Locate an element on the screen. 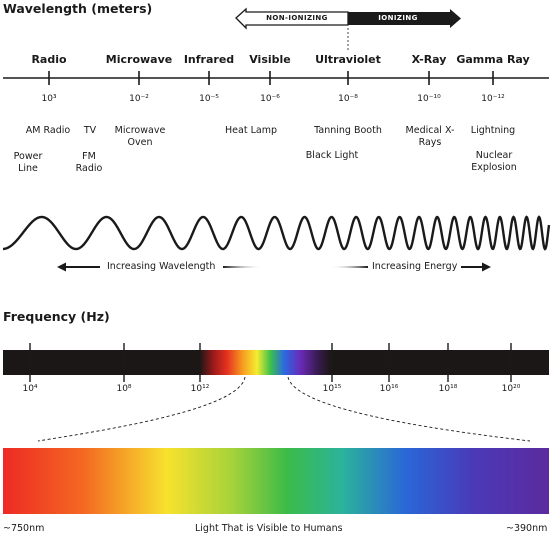  increasing-wavelength-line-right is located at coordinates (243, 267).